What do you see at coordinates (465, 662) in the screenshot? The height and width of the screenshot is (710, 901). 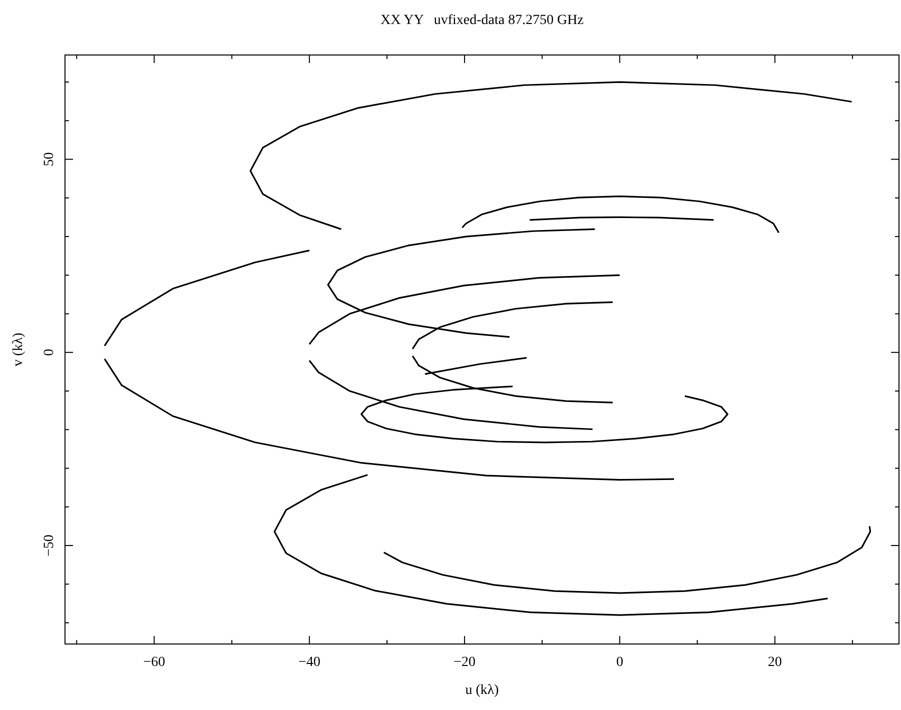 I see `x-tick-label: −20` at bounding box center [465, 662].